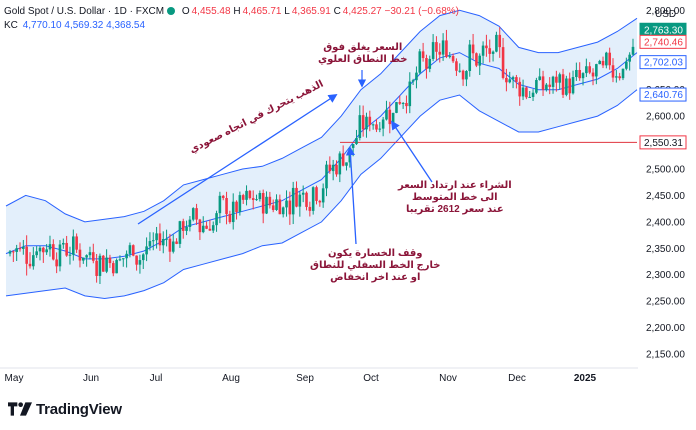  I want to click on price-badge-label: 2,550.31, so click(663, 143).